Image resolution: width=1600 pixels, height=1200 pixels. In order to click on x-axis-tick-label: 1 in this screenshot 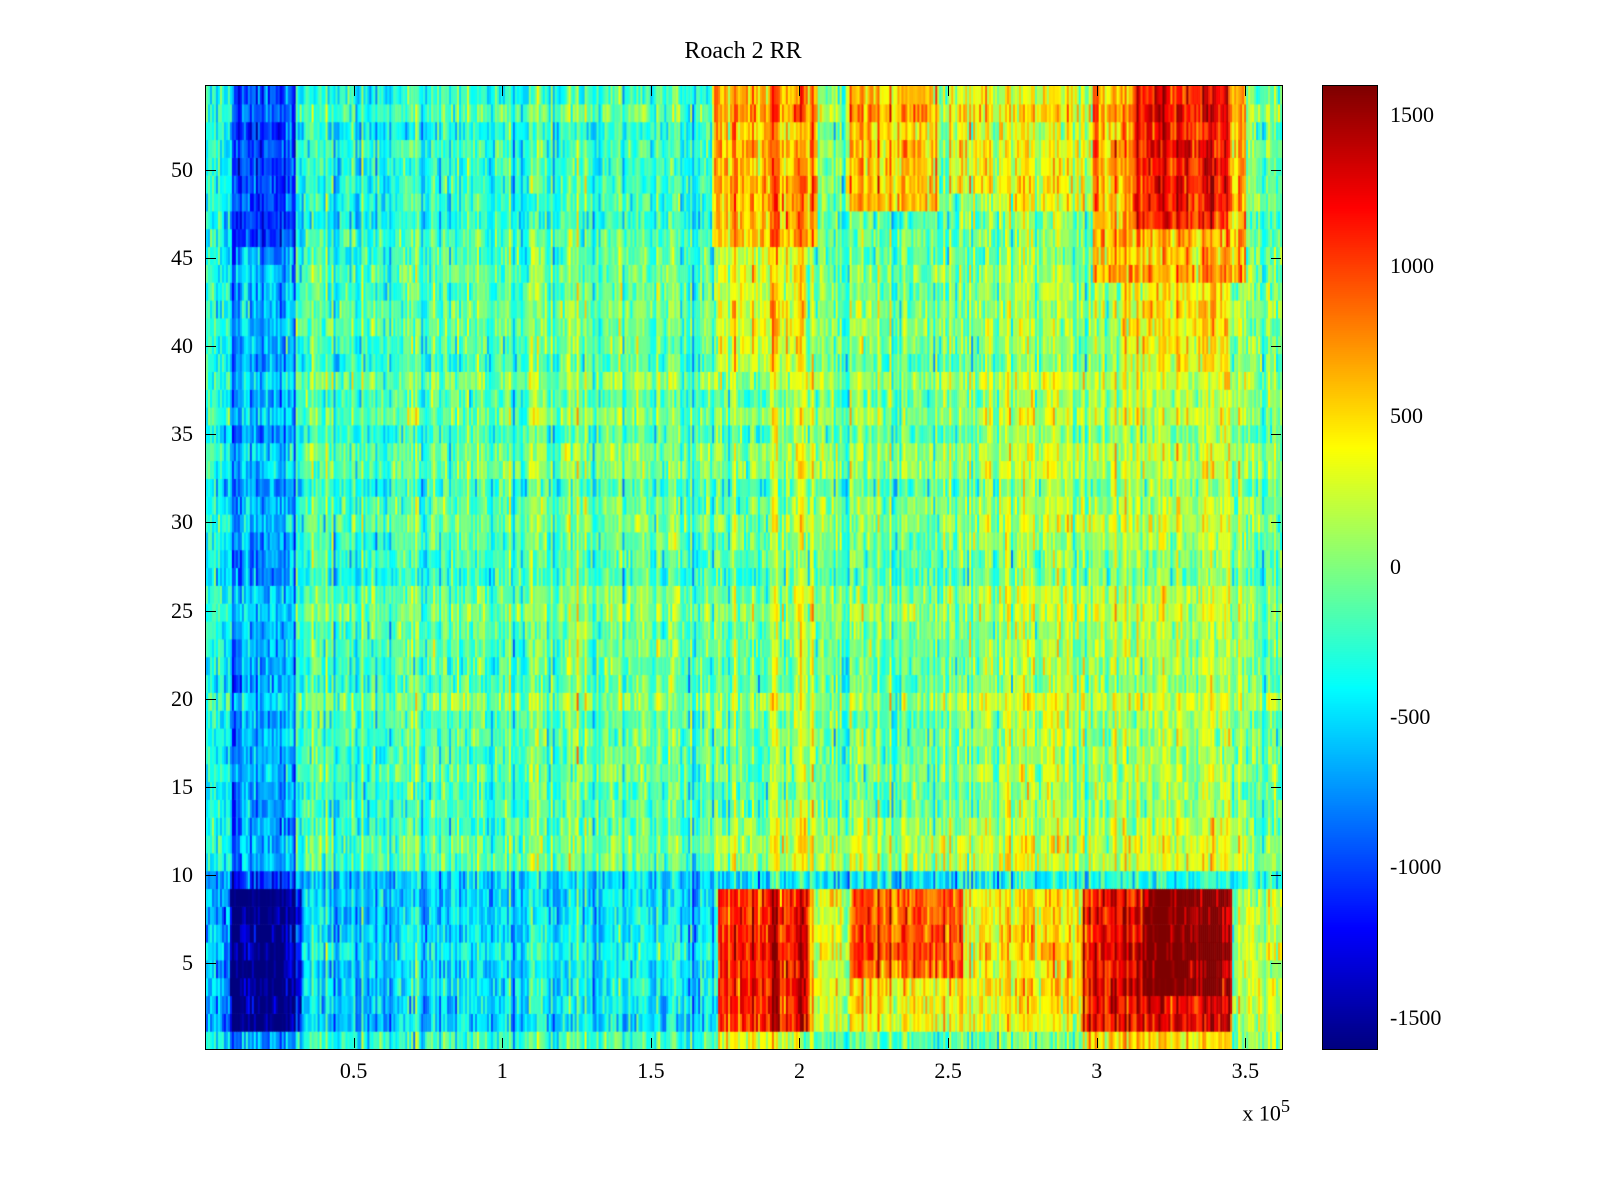, I will do `click(502, 1070)`.